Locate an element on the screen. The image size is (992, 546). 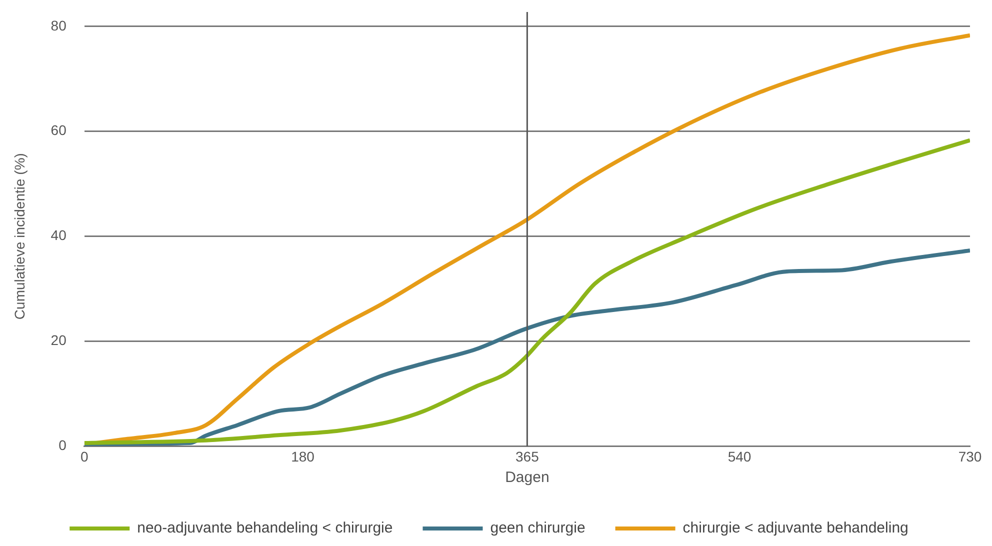
y-tick-label: 80 is located at coordinates (58, 25).